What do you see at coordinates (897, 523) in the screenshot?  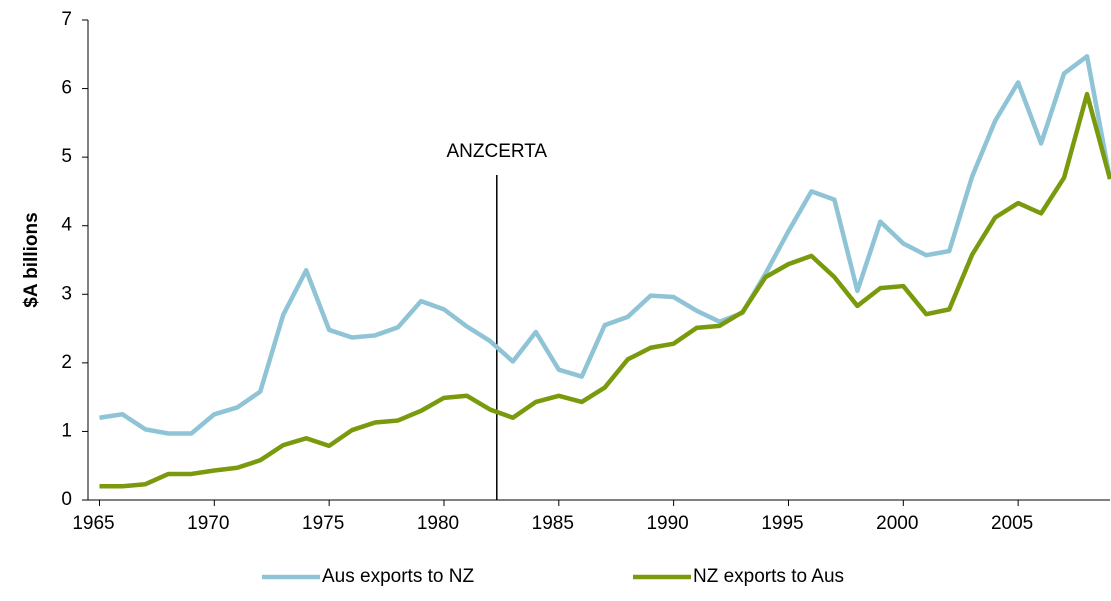 I see `x-tick-label: 2000` at bounding box center [897, 523].